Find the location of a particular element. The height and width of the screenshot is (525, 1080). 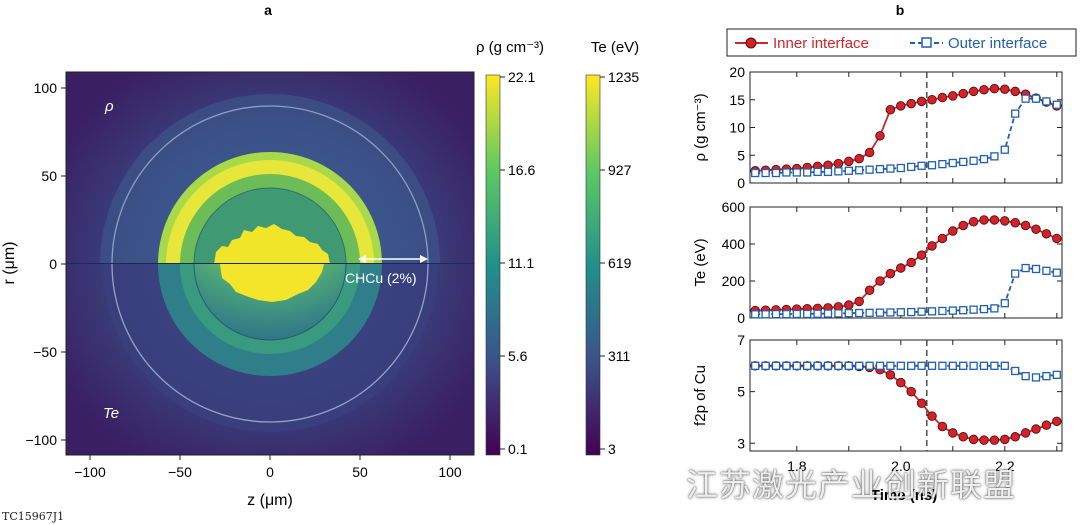

legend-inner-label: Inner interface is located at coordinates (821, 43).